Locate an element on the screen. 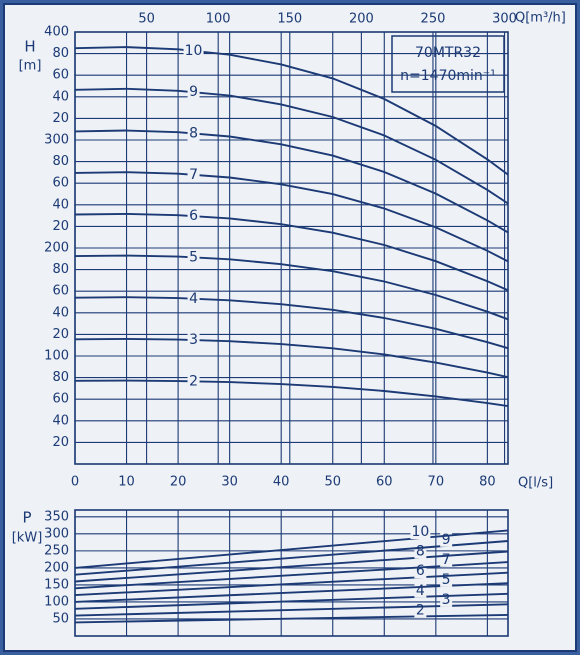  info-box is located at coordinates (448, 64).